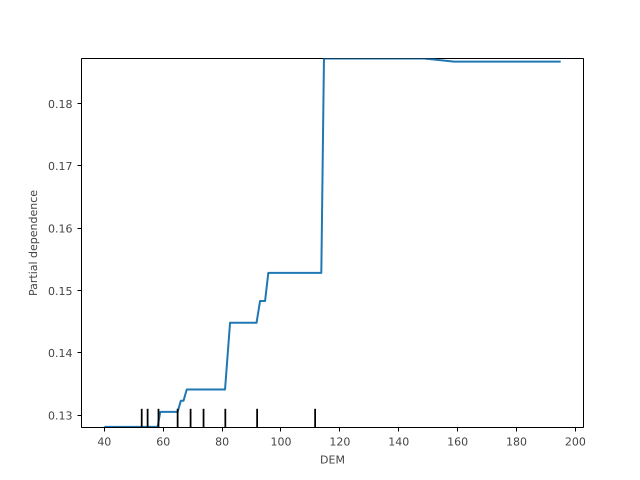 Image resolution: width=640 pixels, height=480 pixels. I want to click on y-tick-label: 0.13, so click(60, 416).